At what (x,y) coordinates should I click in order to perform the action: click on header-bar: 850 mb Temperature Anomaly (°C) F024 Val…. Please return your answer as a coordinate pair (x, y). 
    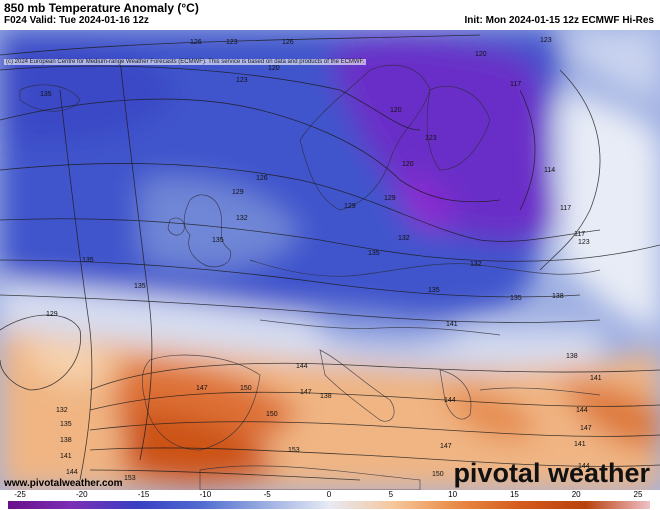
    Looking at the image, I should click on (330, 15).